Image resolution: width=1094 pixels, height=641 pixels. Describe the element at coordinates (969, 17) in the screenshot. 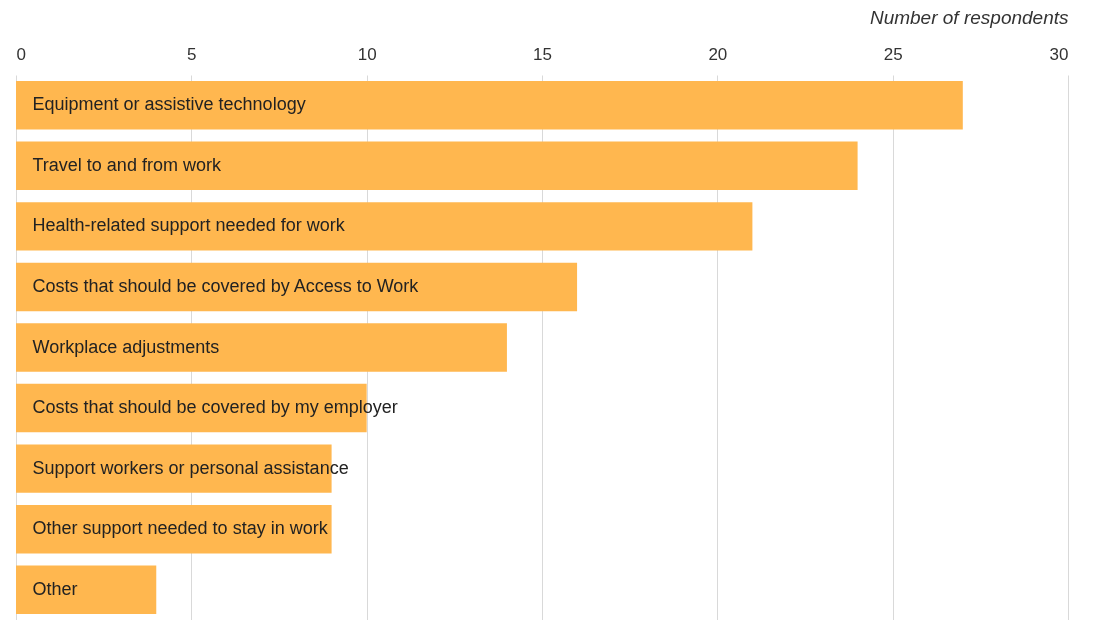

I see `x-axis-title: Number of respondents` at that location.